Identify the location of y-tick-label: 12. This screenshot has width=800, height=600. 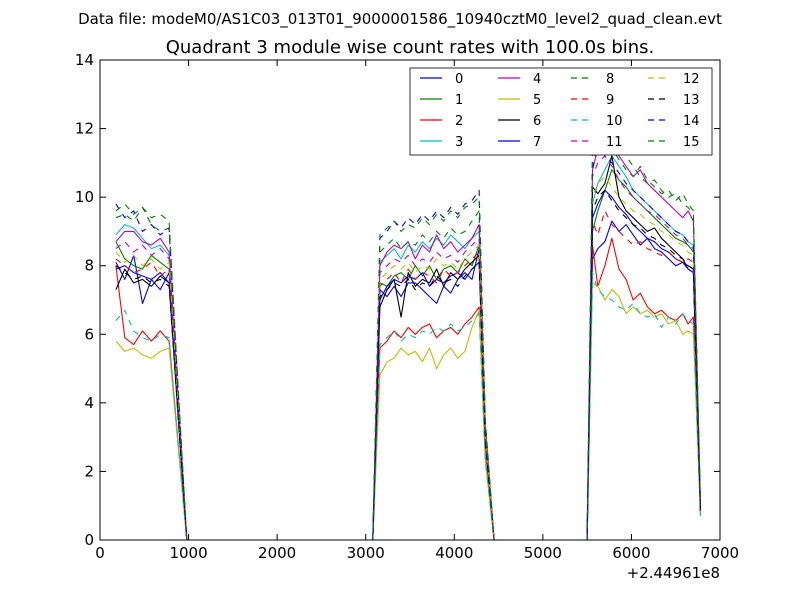
(84, 129).